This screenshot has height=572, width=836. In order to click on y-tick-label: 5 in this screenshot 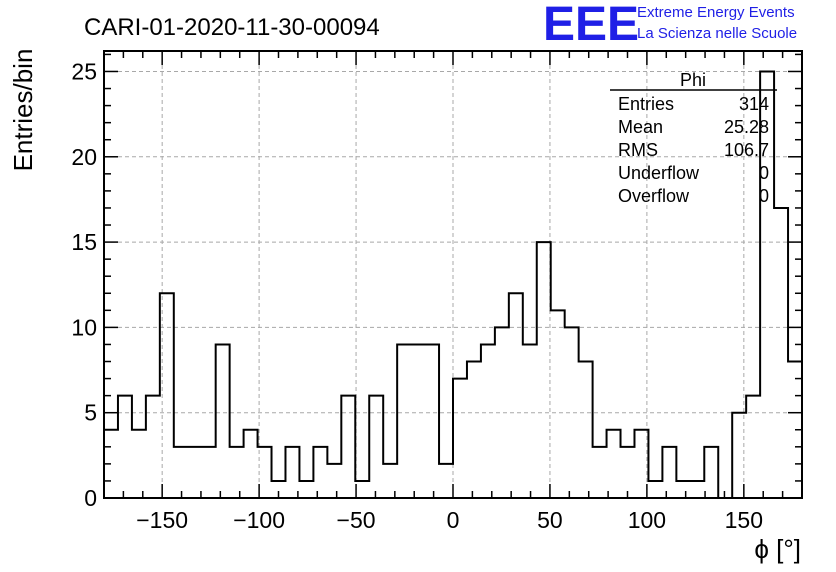, I will do `click(90, 413)`.